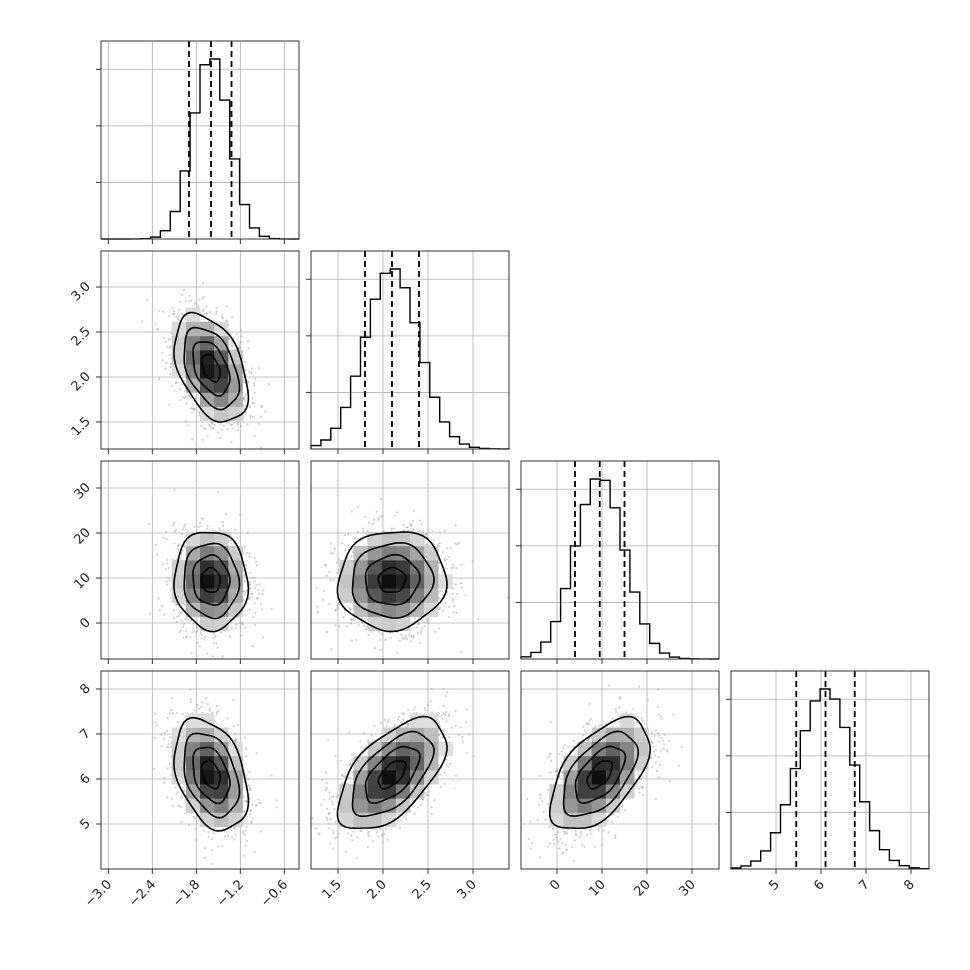  What do you see at coordinates (410, 770) in the screenshot?
I see `panel-frame` at bounding box center [410, 770].